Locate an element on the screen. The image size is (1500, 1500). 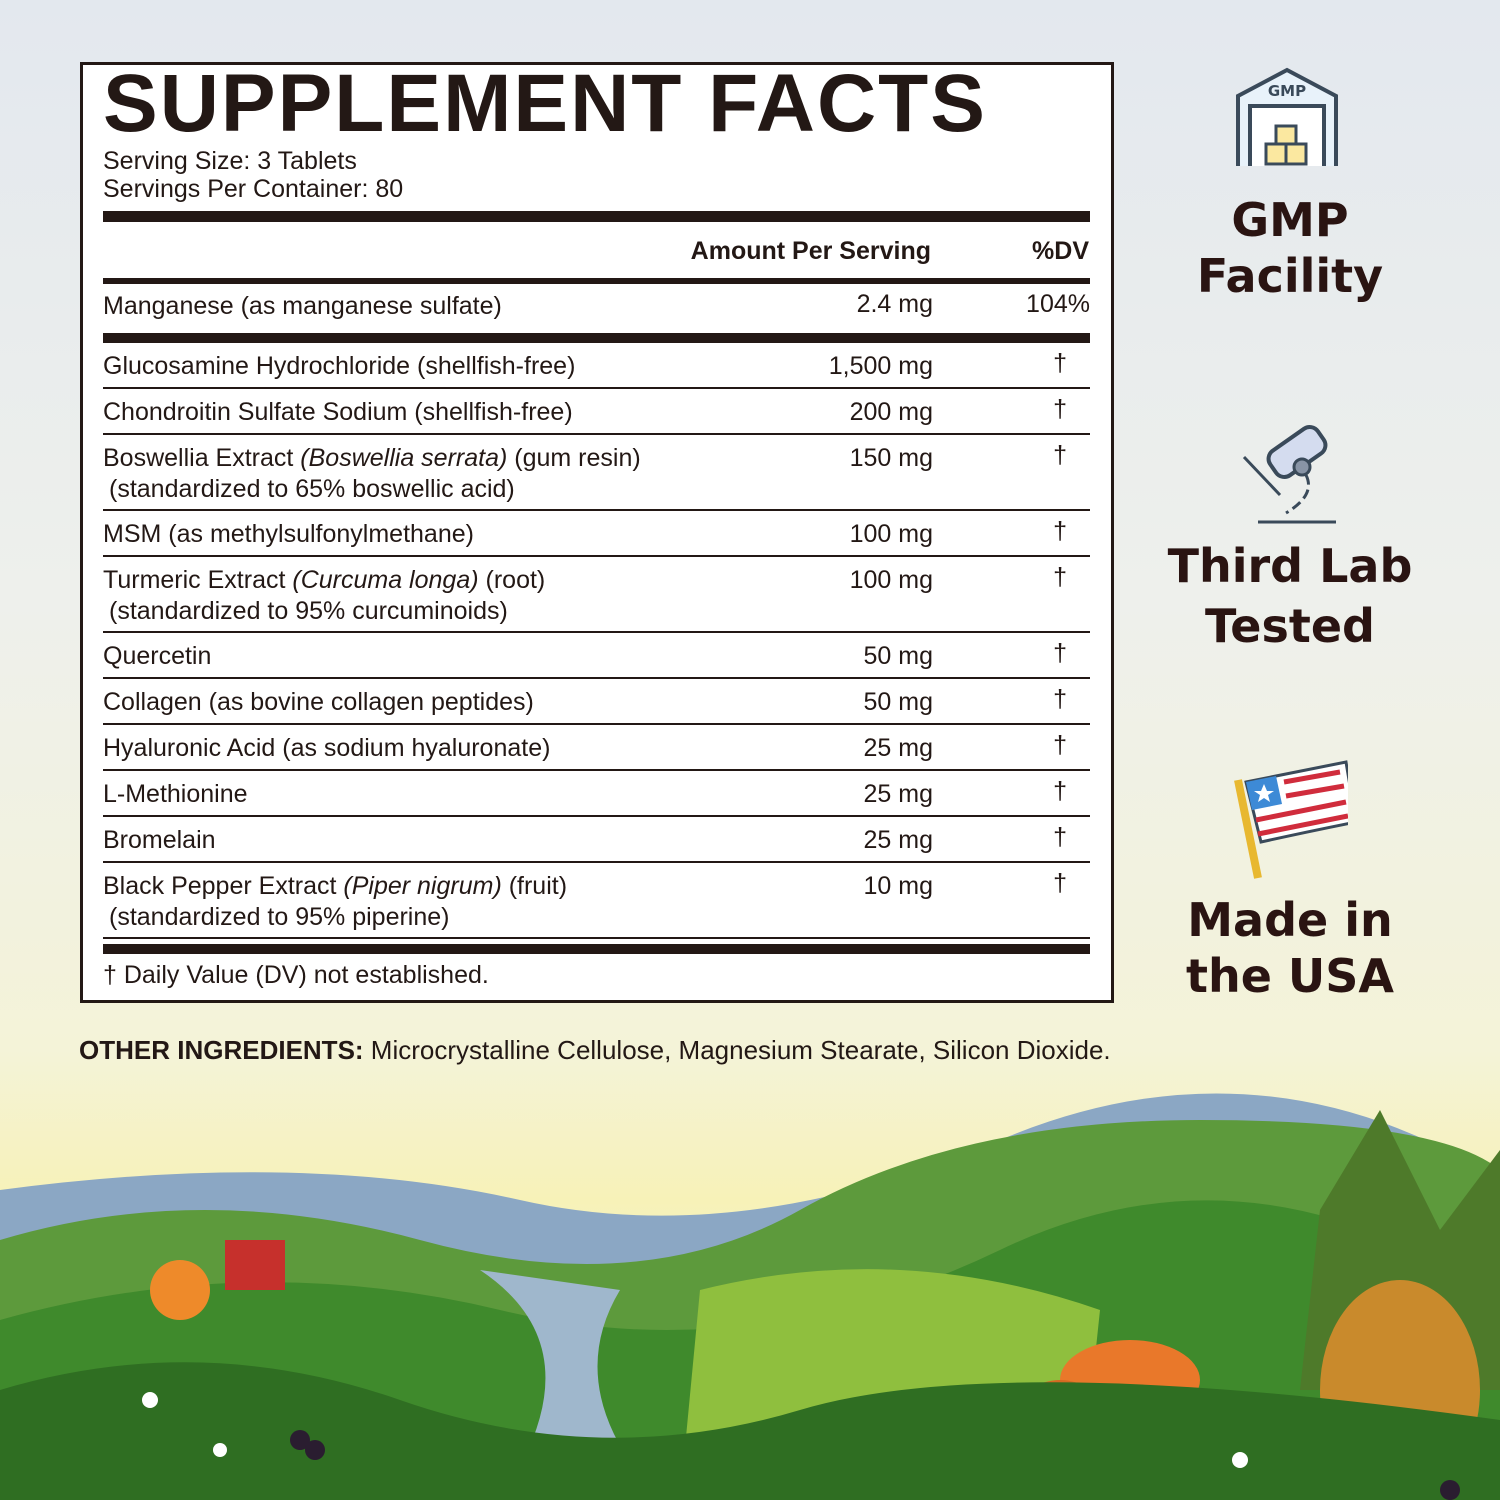
nutrient-name: Manganese (as manganese sulfate) is located at coordinates (596, 306).